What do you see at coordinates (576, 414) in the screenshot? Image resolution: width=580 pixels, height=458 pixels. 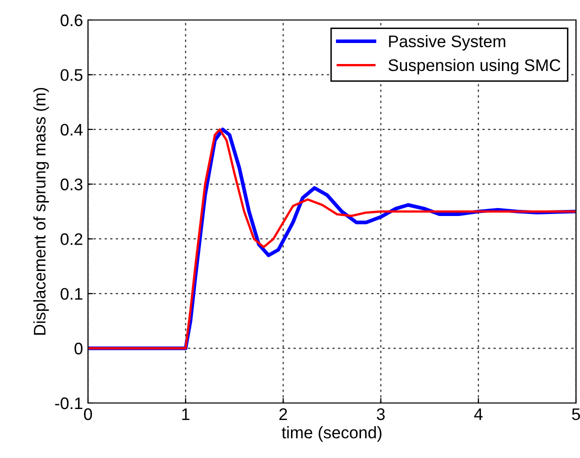 I see `x-tick-label: 5` at bounding box center [576, 414].